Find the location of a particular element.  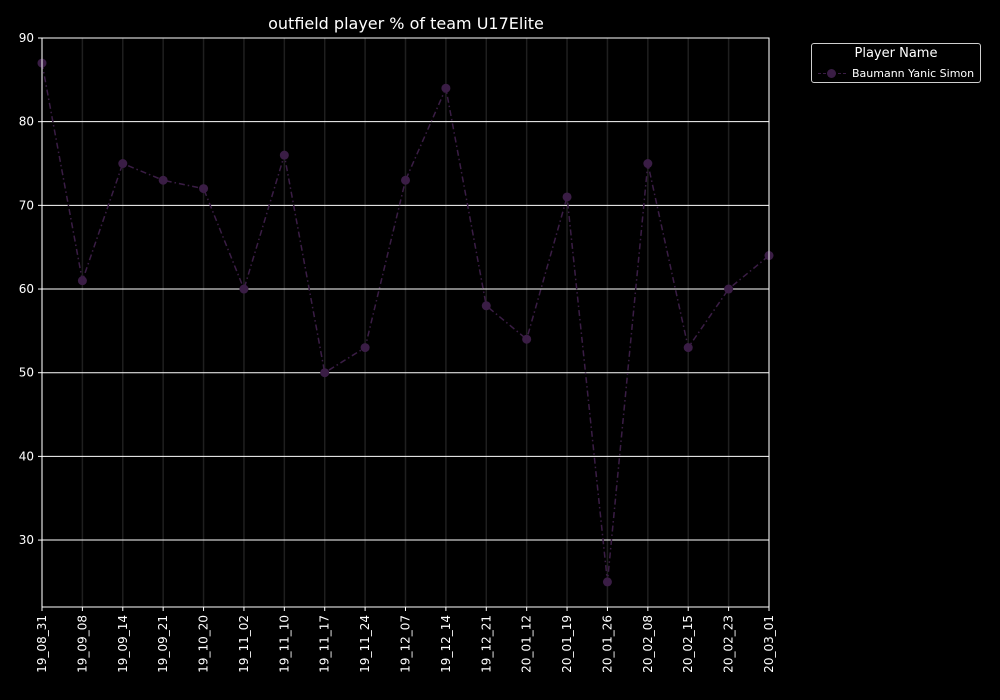

x-tick-label: 20_02_15 is located at coordinates (688, 644).